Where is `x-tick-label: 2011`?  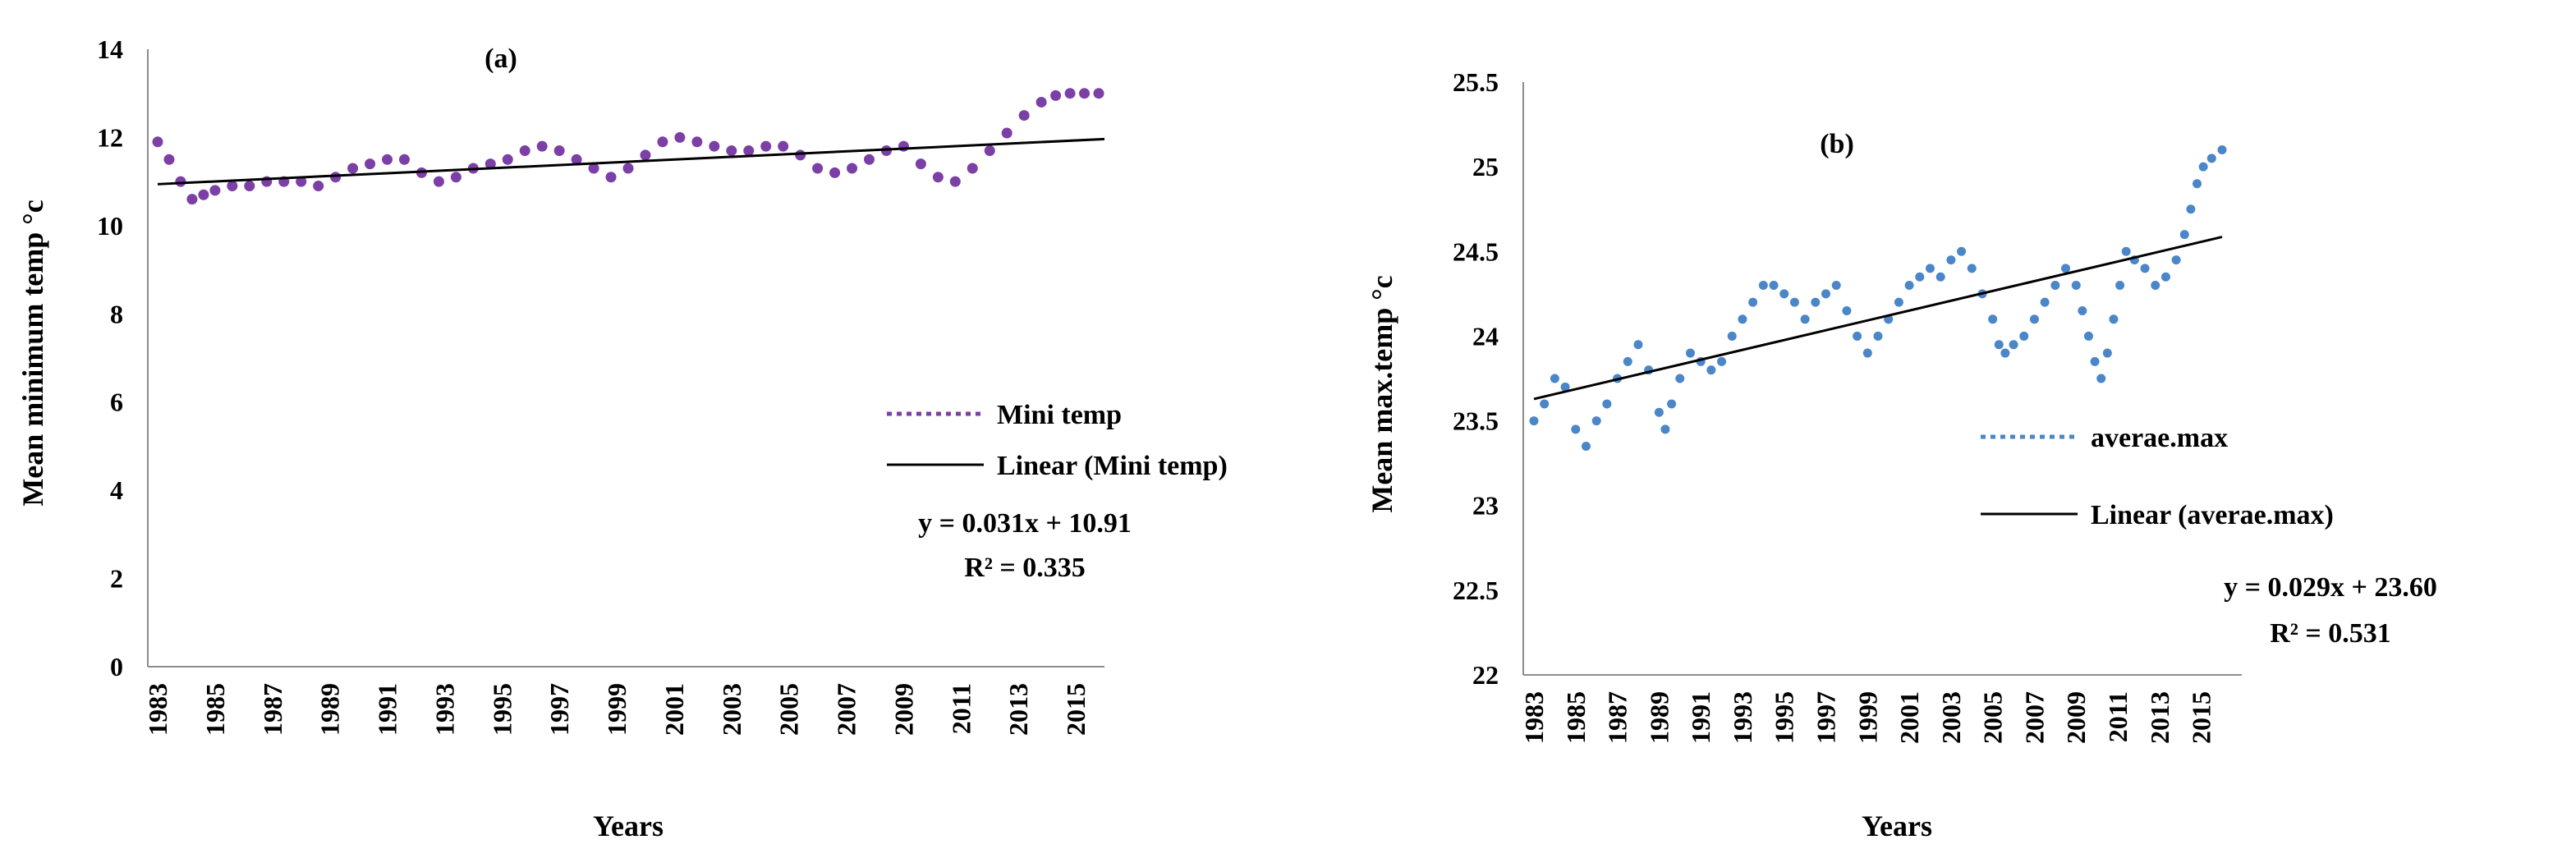 x-tick-label: 2011 is located at coordinates (961, 708).